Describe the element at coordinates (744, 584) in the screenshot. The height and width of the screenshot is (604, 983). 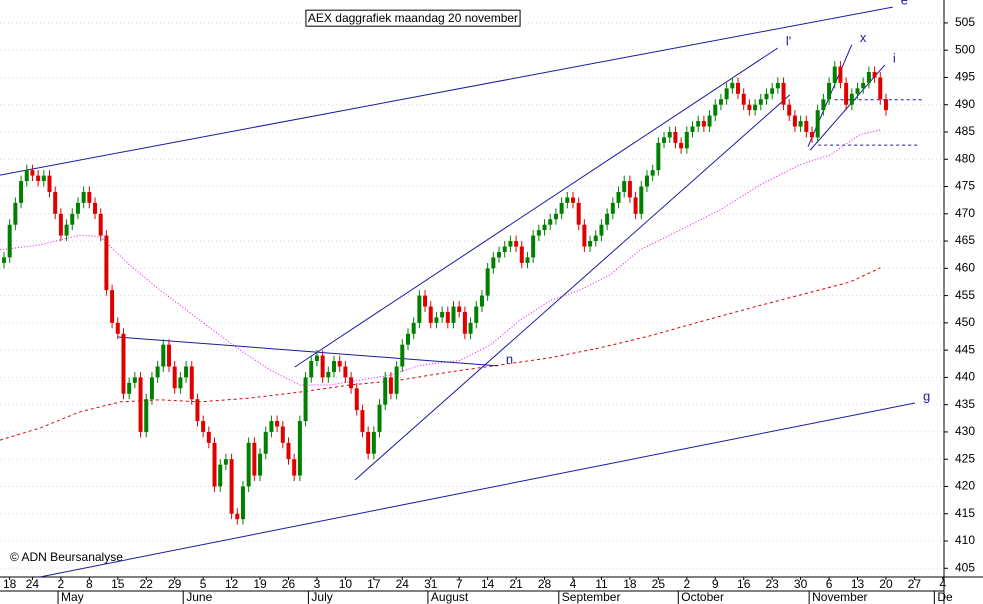
I see `x-tick-label: 16` at that location.